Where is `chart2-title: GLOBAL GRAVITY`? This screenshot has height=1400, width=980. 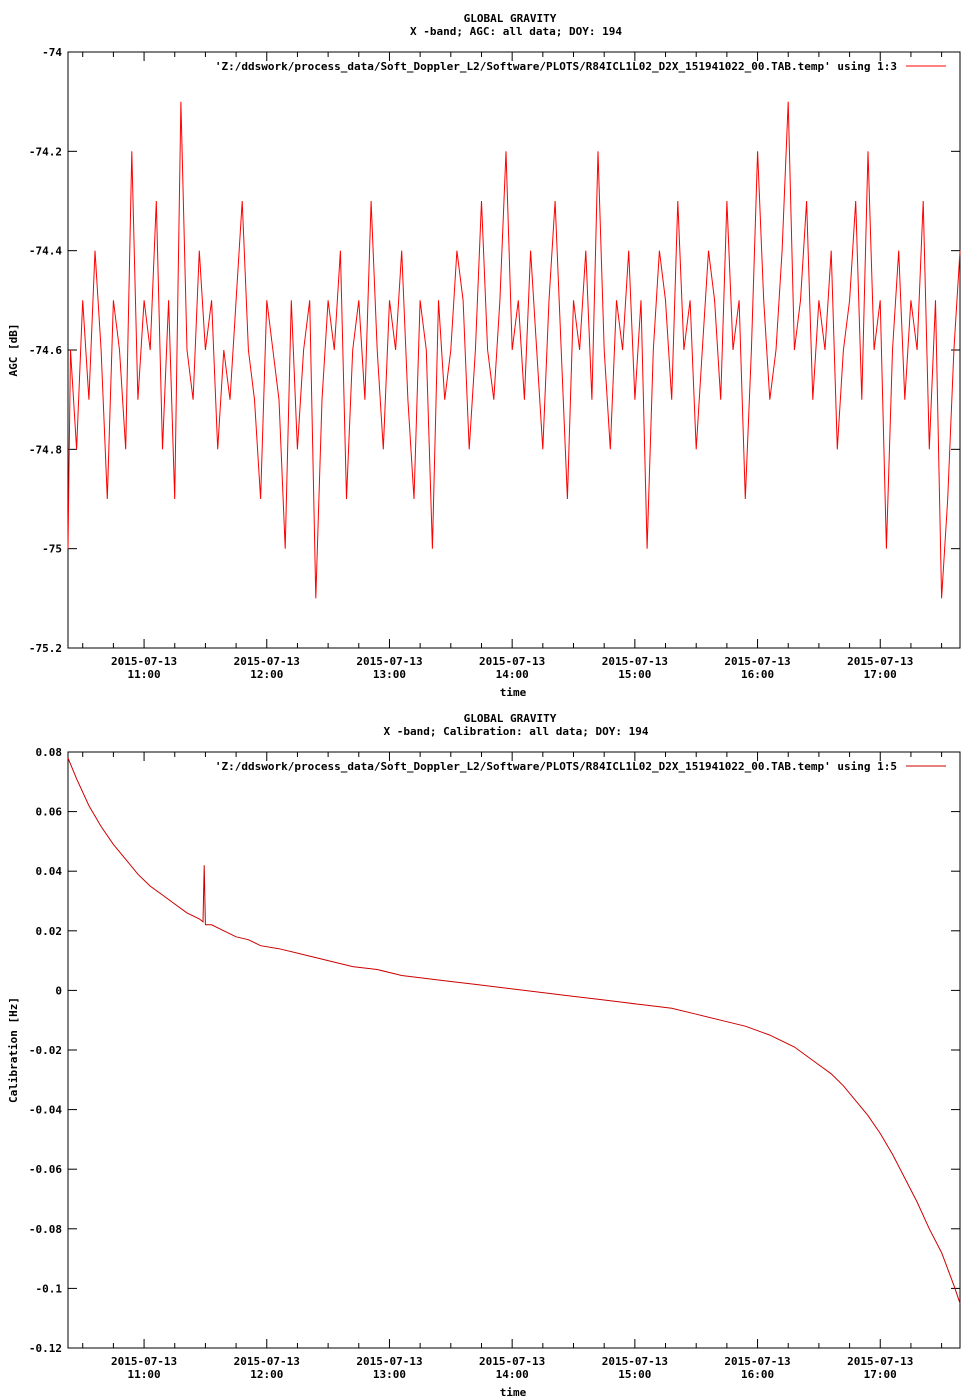
chart2-title: GLOBAL GRAVITY is located at coordinates (510, 718).